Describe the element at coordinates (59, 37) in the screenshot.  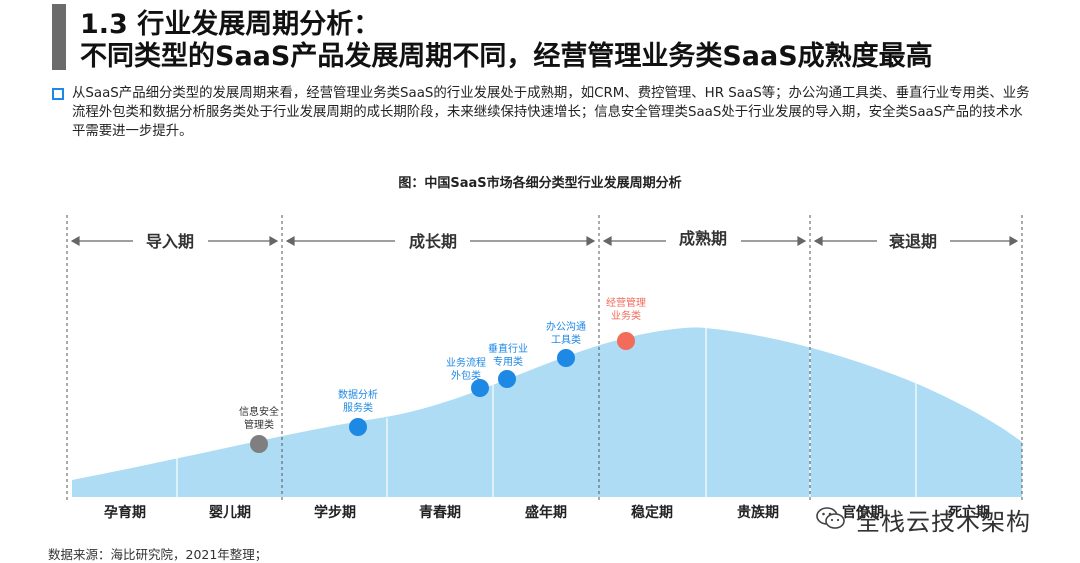
I see `title-accent-bar` at that location.